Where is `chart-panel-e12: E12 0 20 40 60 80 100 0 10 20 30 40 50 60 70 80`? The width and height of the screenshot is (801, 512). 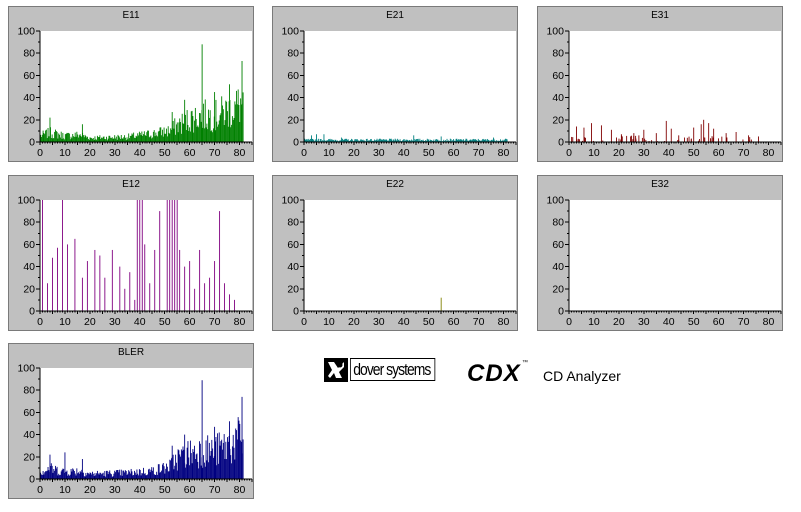
chart-panel-e12: E12 0 20 40 60 80 100 0 10 20 30 40 50 60 70 80 is located at coordinates (131, 253).